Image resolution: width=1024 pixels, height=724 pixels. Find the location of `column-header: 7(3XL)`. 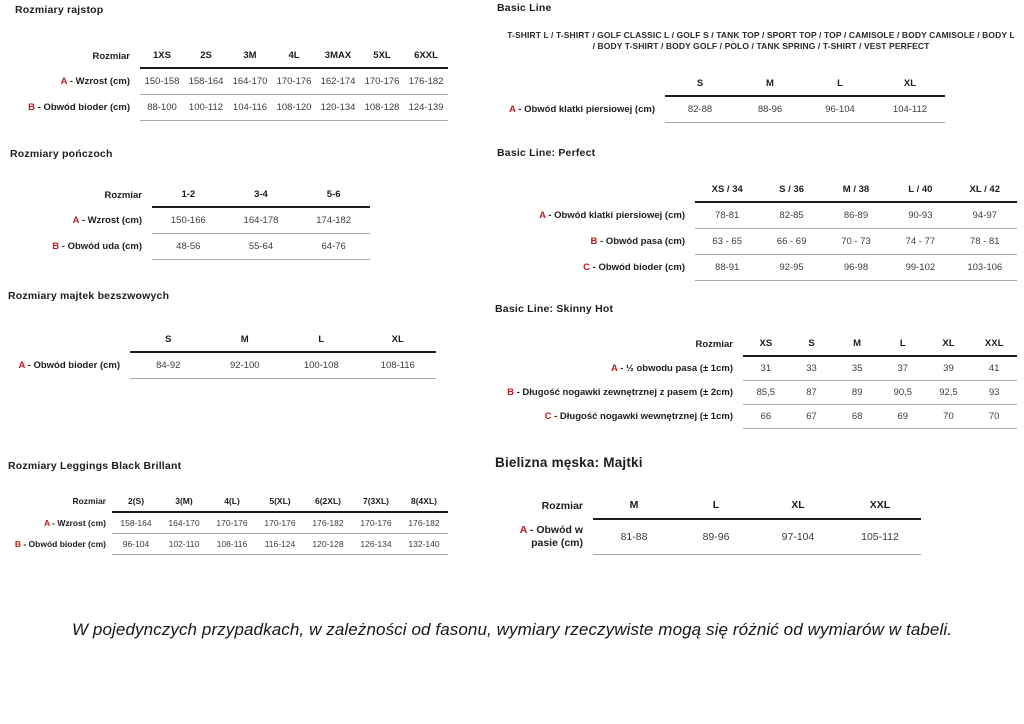

column-header: 7(3XL) is located at coordinates (376, 502).